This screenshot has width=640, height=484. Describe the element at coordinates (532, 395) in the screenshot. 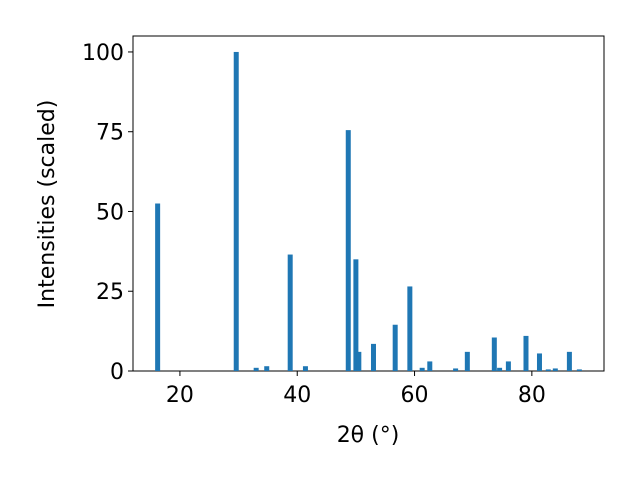

I see `x-tick-label: 80` at that location.